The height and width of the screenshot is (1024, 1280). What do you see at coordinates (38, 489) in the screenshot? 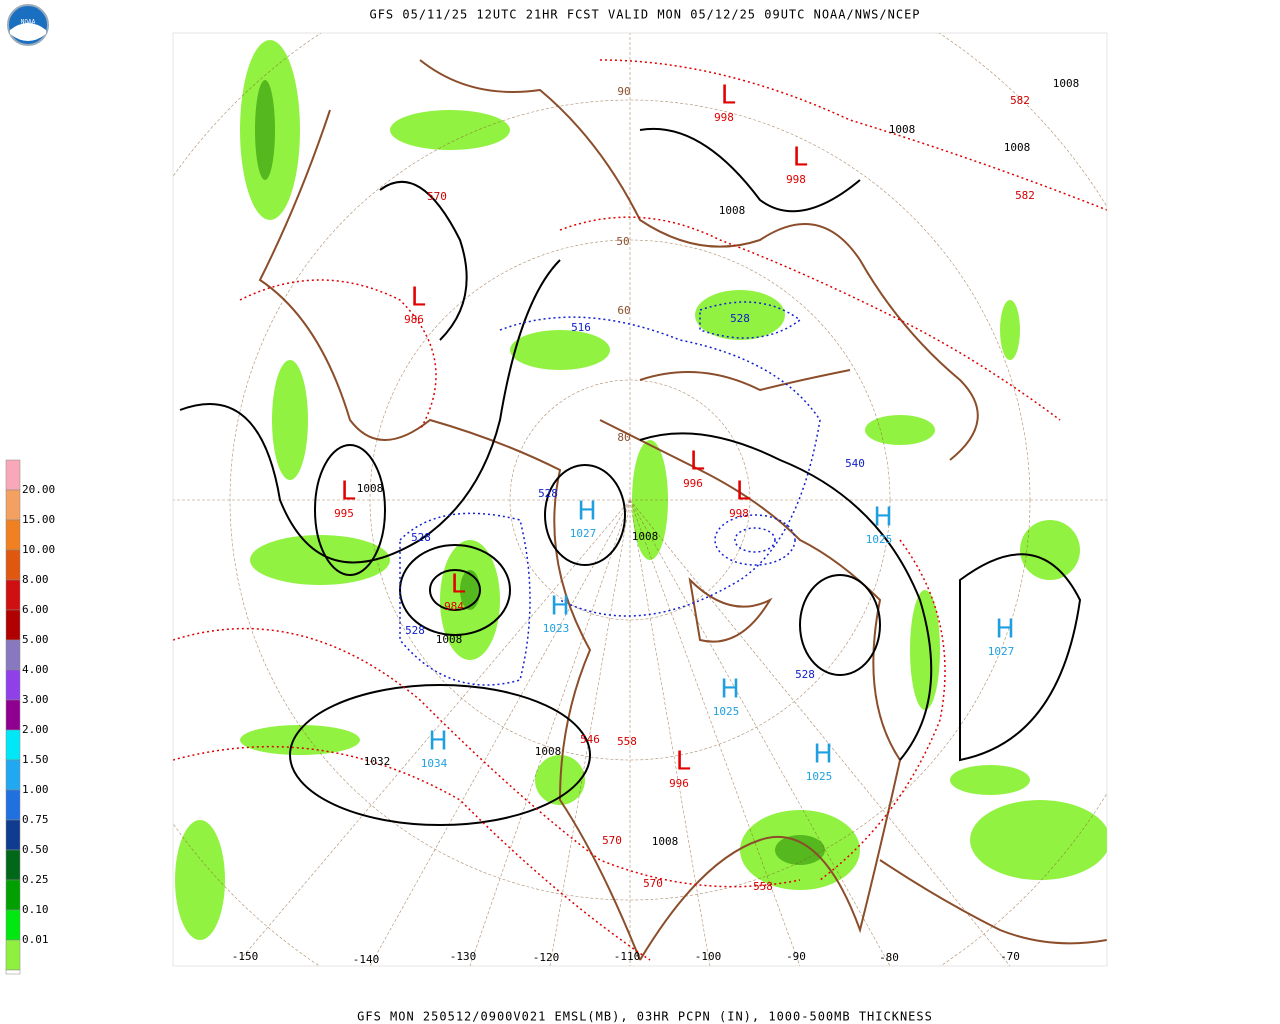
I see `legend-label: 20.00` at bounding box center [38, 489].